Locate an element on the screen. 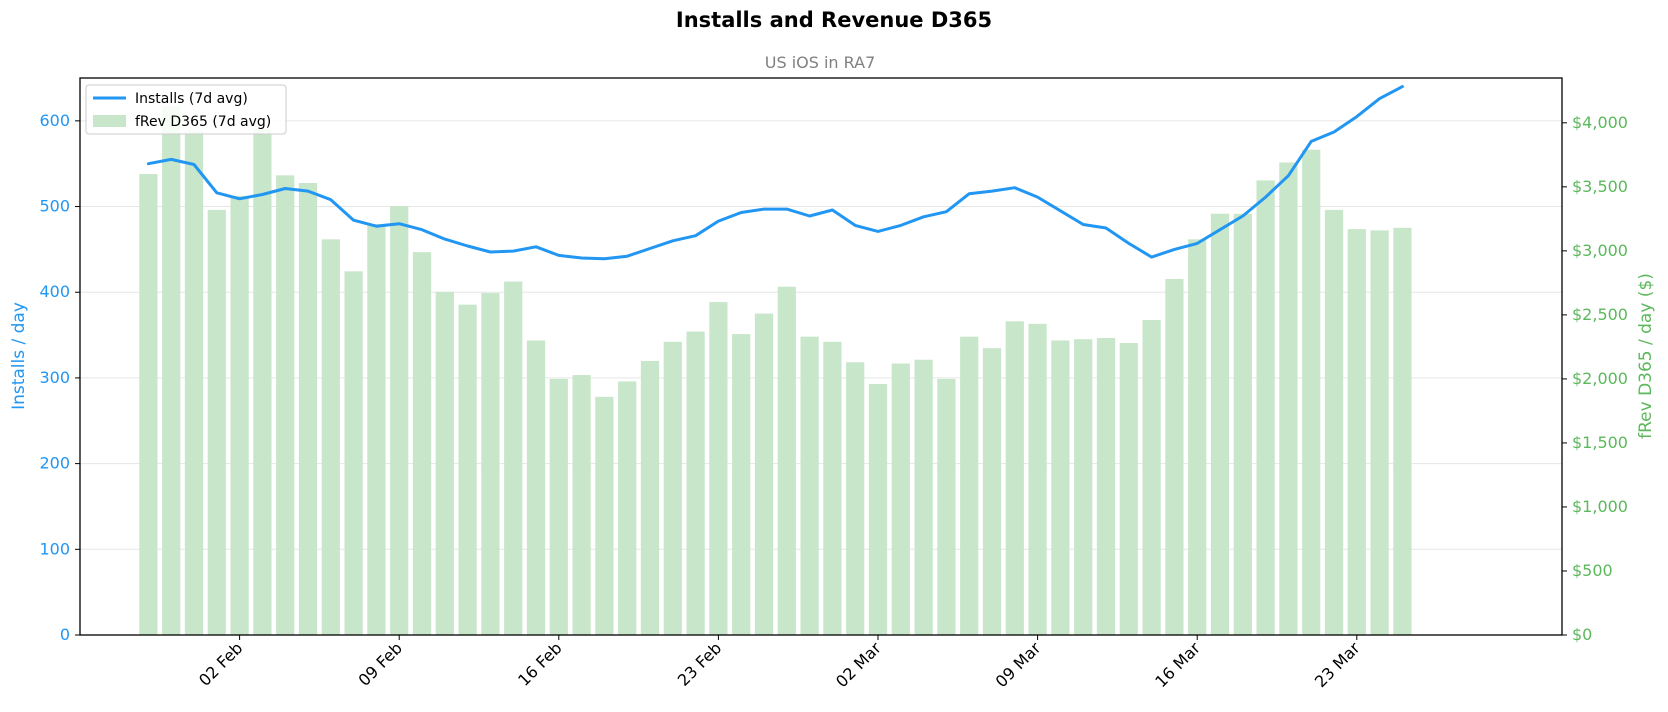 This screenshot has height=712, width=1668. right-tick-label: $500 is located at coordinates (1592, 570).